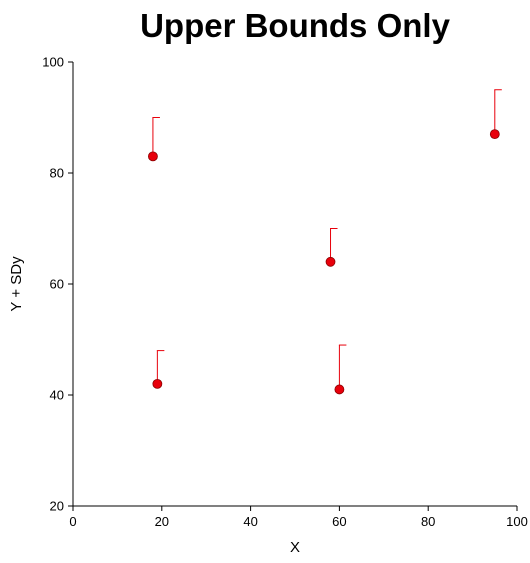 This screenshot has height=563, width=530. Describe the element at coordinates (428, 521) in the screenshot. I see `x-tick-label: 80` at that location.